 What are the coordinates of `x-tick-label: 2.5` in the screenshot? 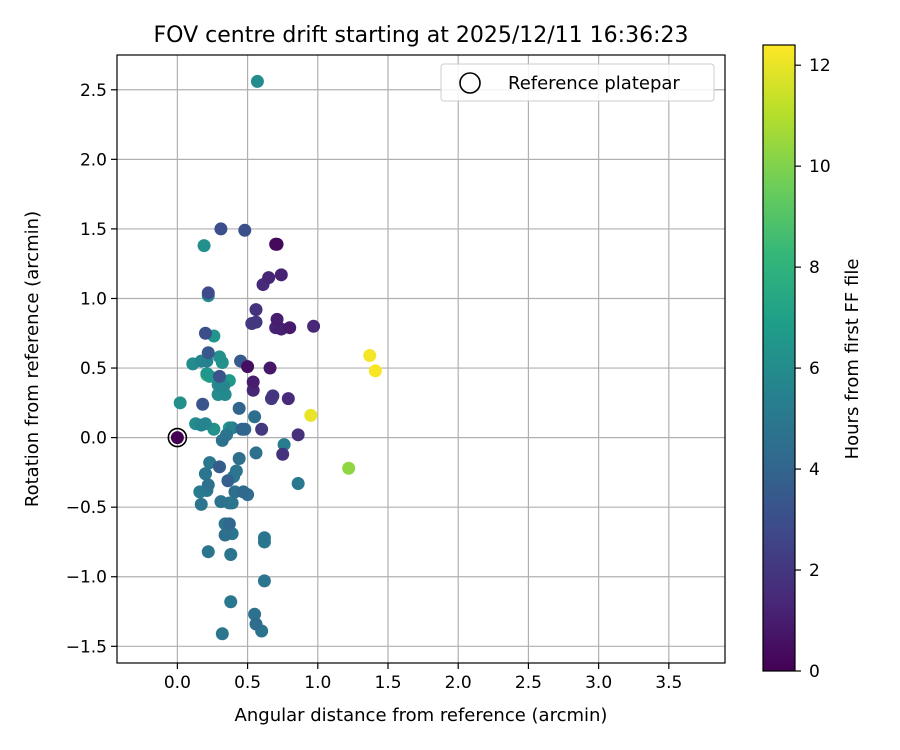 It's located at (528, 683).